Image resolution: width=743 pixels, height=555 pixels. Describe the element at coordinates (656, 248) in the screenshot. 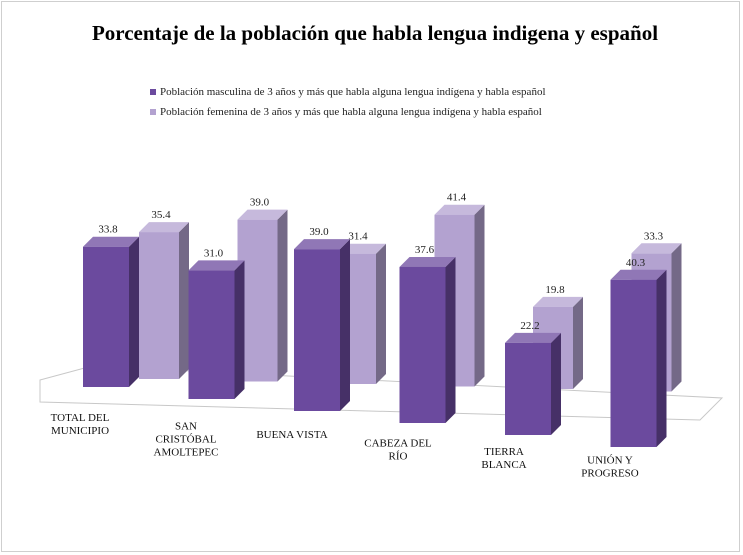

I see `bar-female-5-top` at that location.